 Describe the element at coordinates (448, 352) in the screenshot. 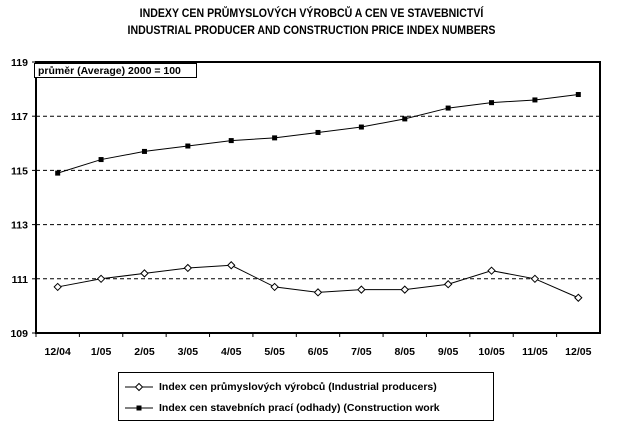

I see `x-tick-label: 9/05` at that location.